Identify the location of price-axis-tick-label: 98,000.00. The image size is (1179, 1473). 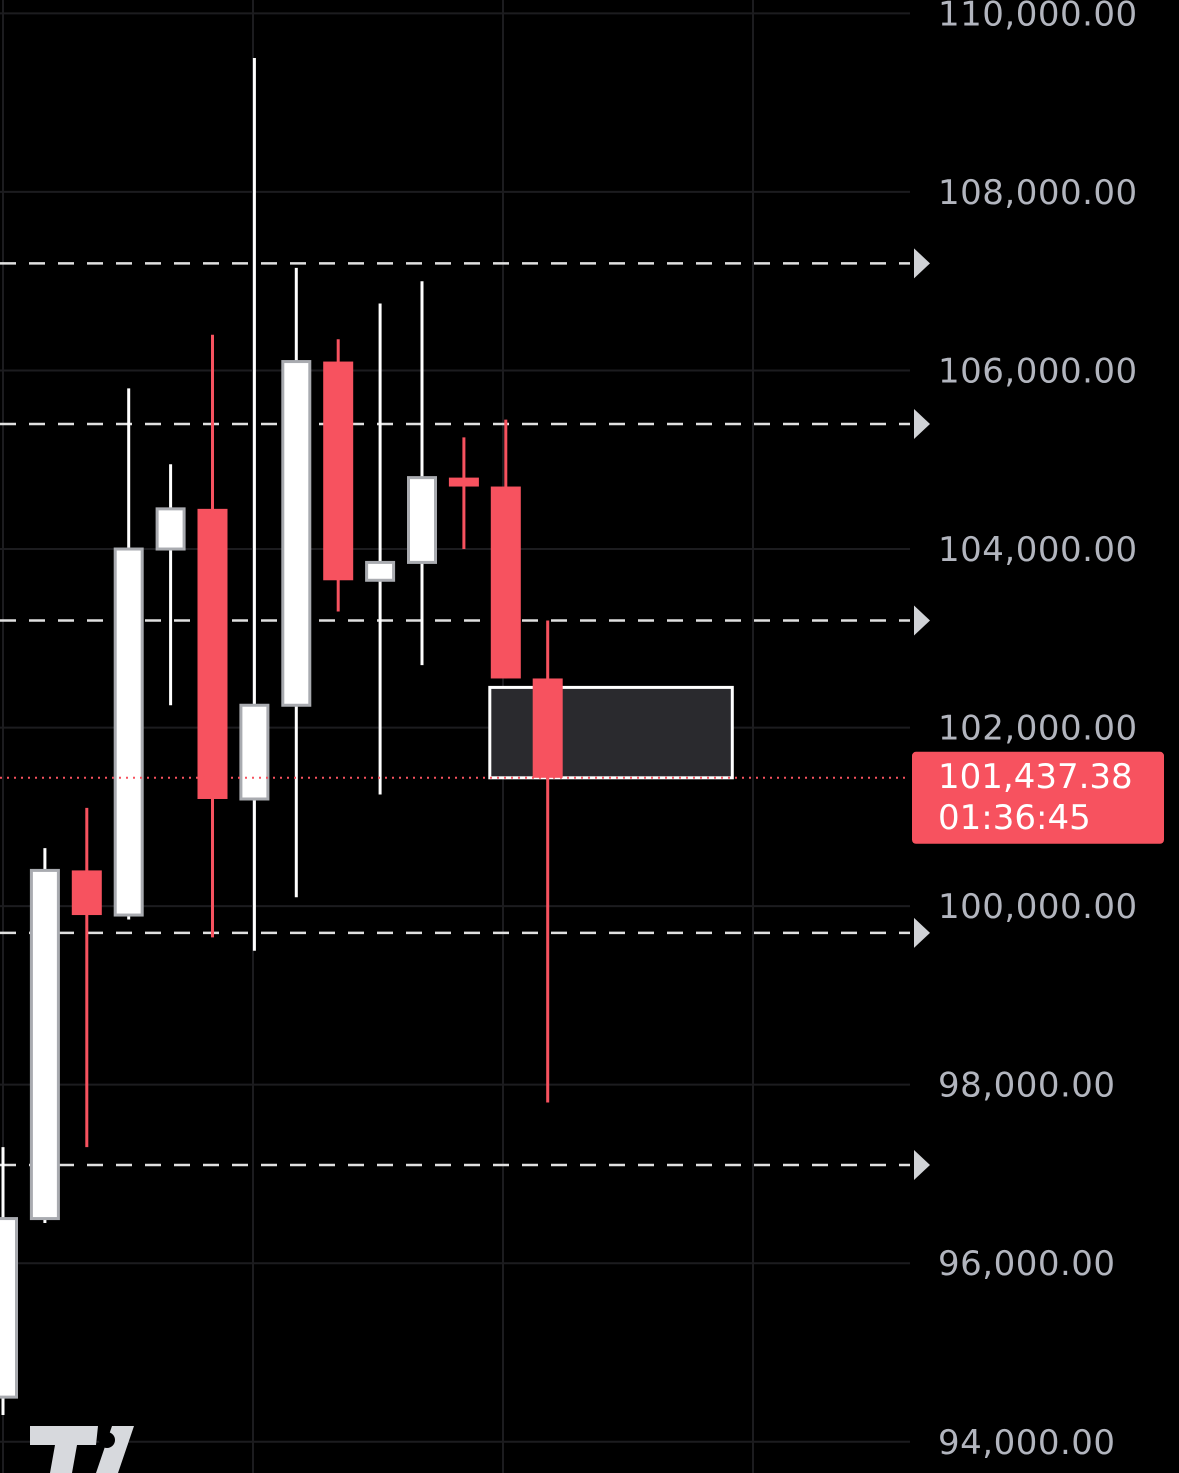
(1027, 1086).